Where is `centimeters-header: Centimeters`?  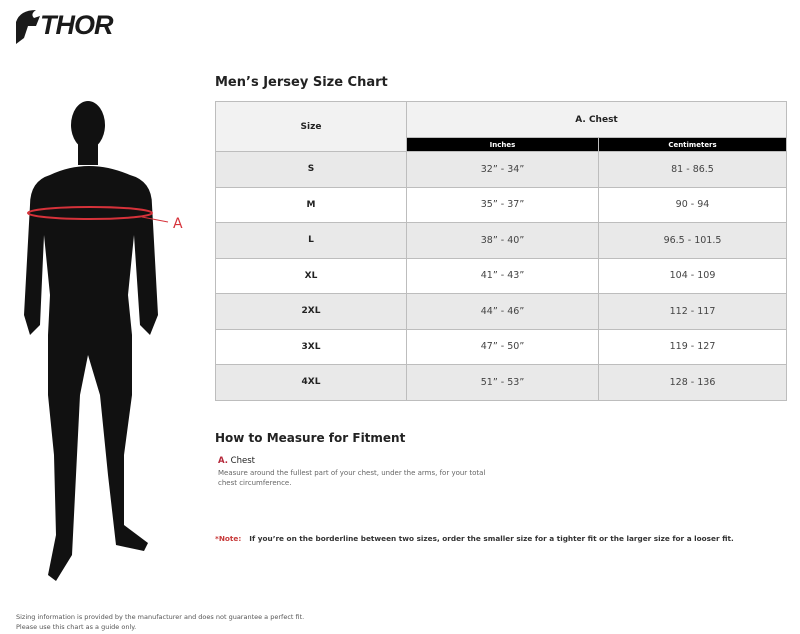
centimeters-header: Centimeters is located at coordinates (692, 144).